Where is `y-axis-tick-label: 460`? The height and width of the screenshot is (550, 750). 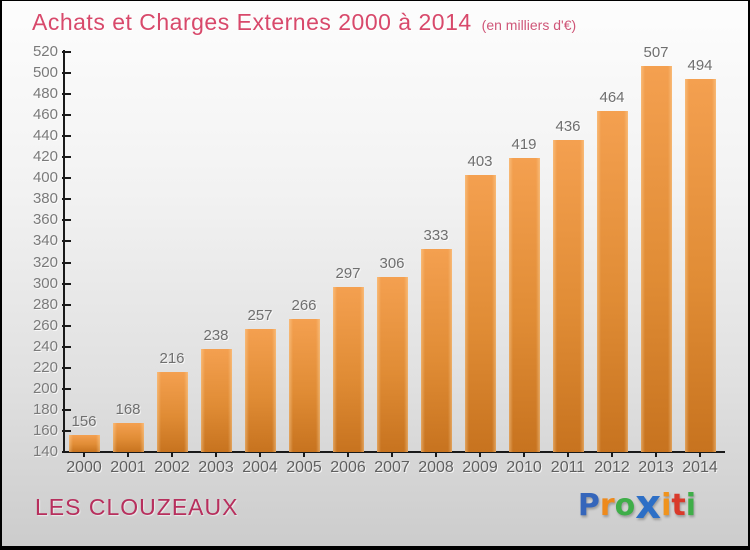 y-axis-tick-label: 460 is located at coordinates (45, 115).